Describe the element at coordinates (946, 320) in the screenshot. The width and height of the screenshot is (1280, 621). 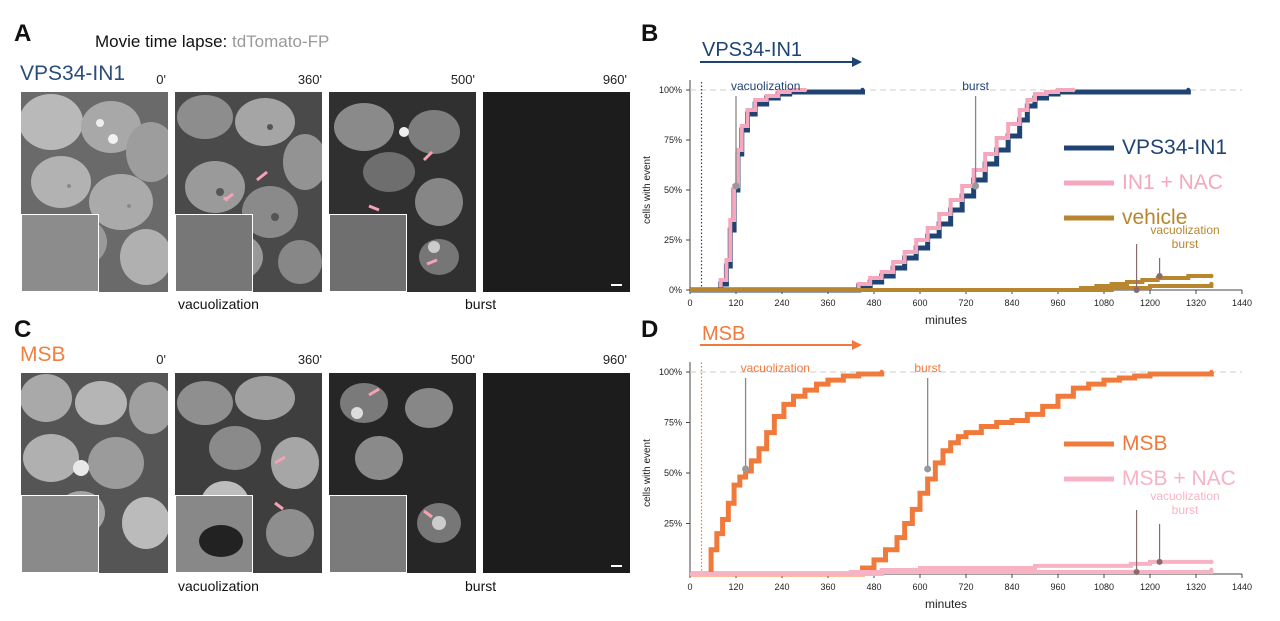
I see `chartB-xlabel: minutes` at that location.